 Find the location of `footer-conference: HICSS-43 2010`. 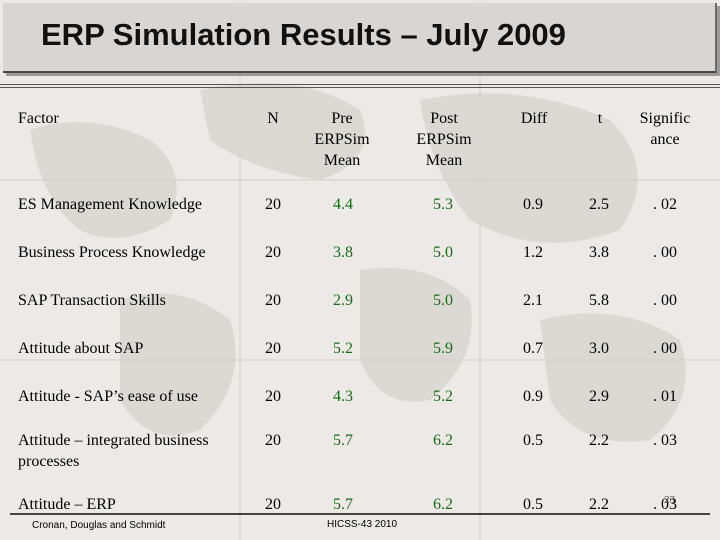

footer-conference: HICSS-43 2010 is located at coordinates (362, 524).